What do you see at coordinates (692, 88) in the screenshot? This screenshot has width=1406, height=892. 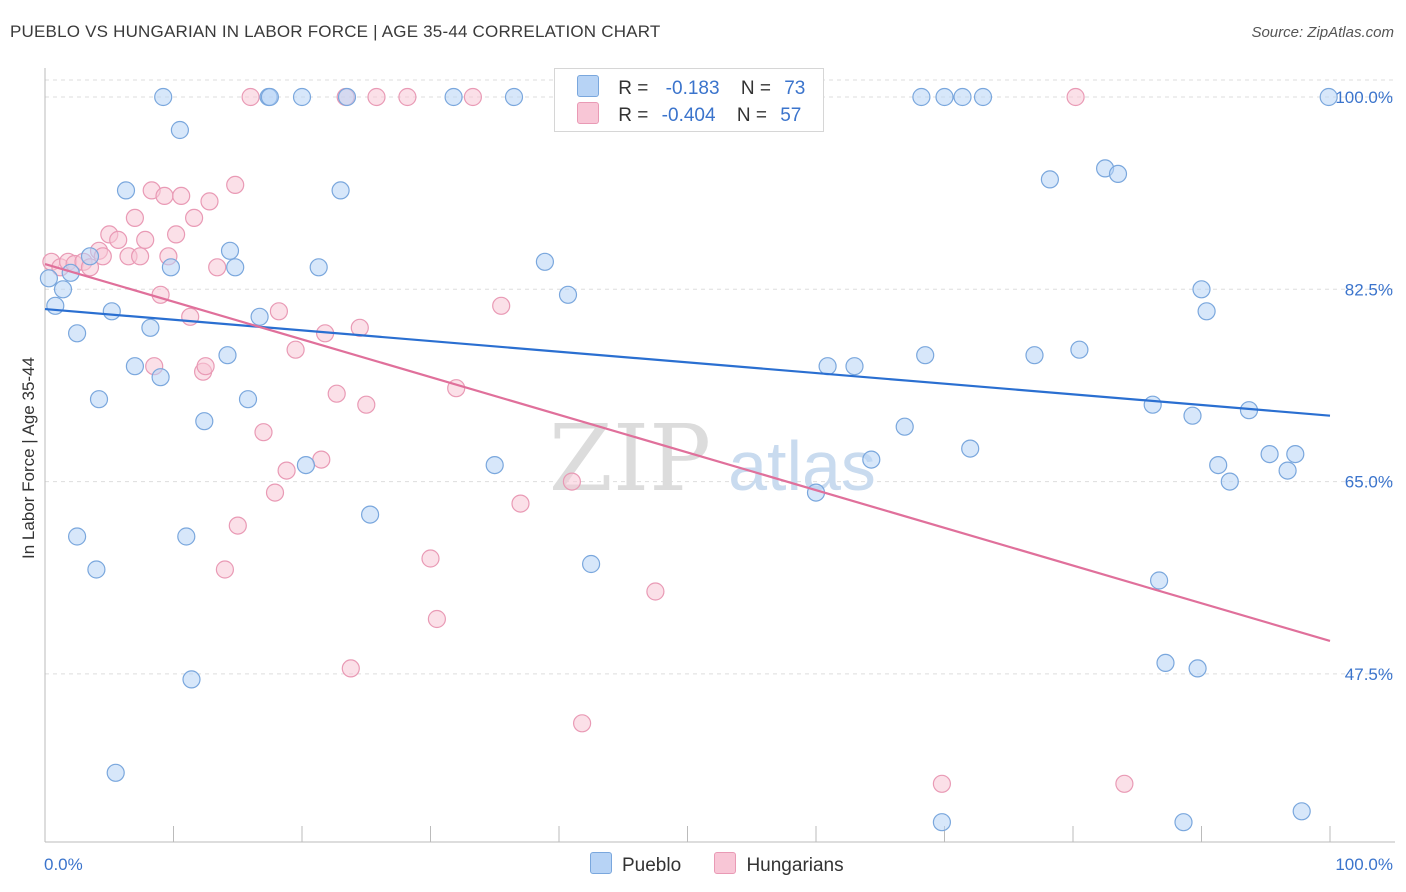 I see `legend-r-value: -0.183` at bounding box center [692, 88].